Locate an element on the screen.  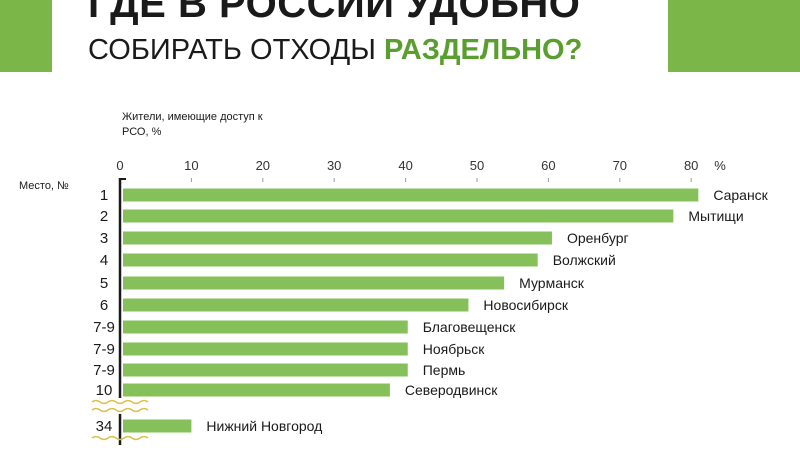
x-tick-label: 30 is located at coordinates (334, 165).